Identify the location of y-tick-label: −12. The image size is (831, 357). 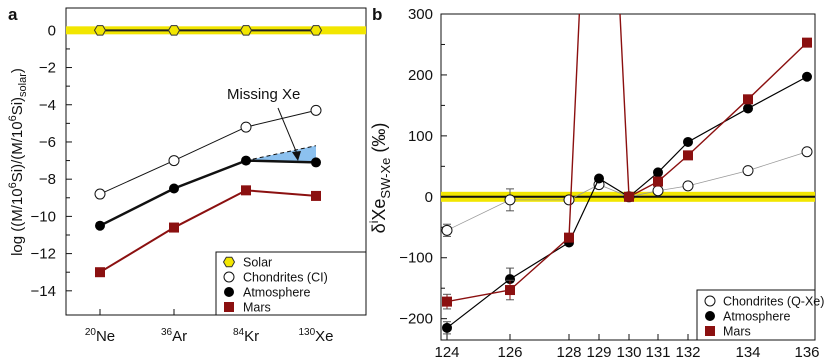
(43, 254).